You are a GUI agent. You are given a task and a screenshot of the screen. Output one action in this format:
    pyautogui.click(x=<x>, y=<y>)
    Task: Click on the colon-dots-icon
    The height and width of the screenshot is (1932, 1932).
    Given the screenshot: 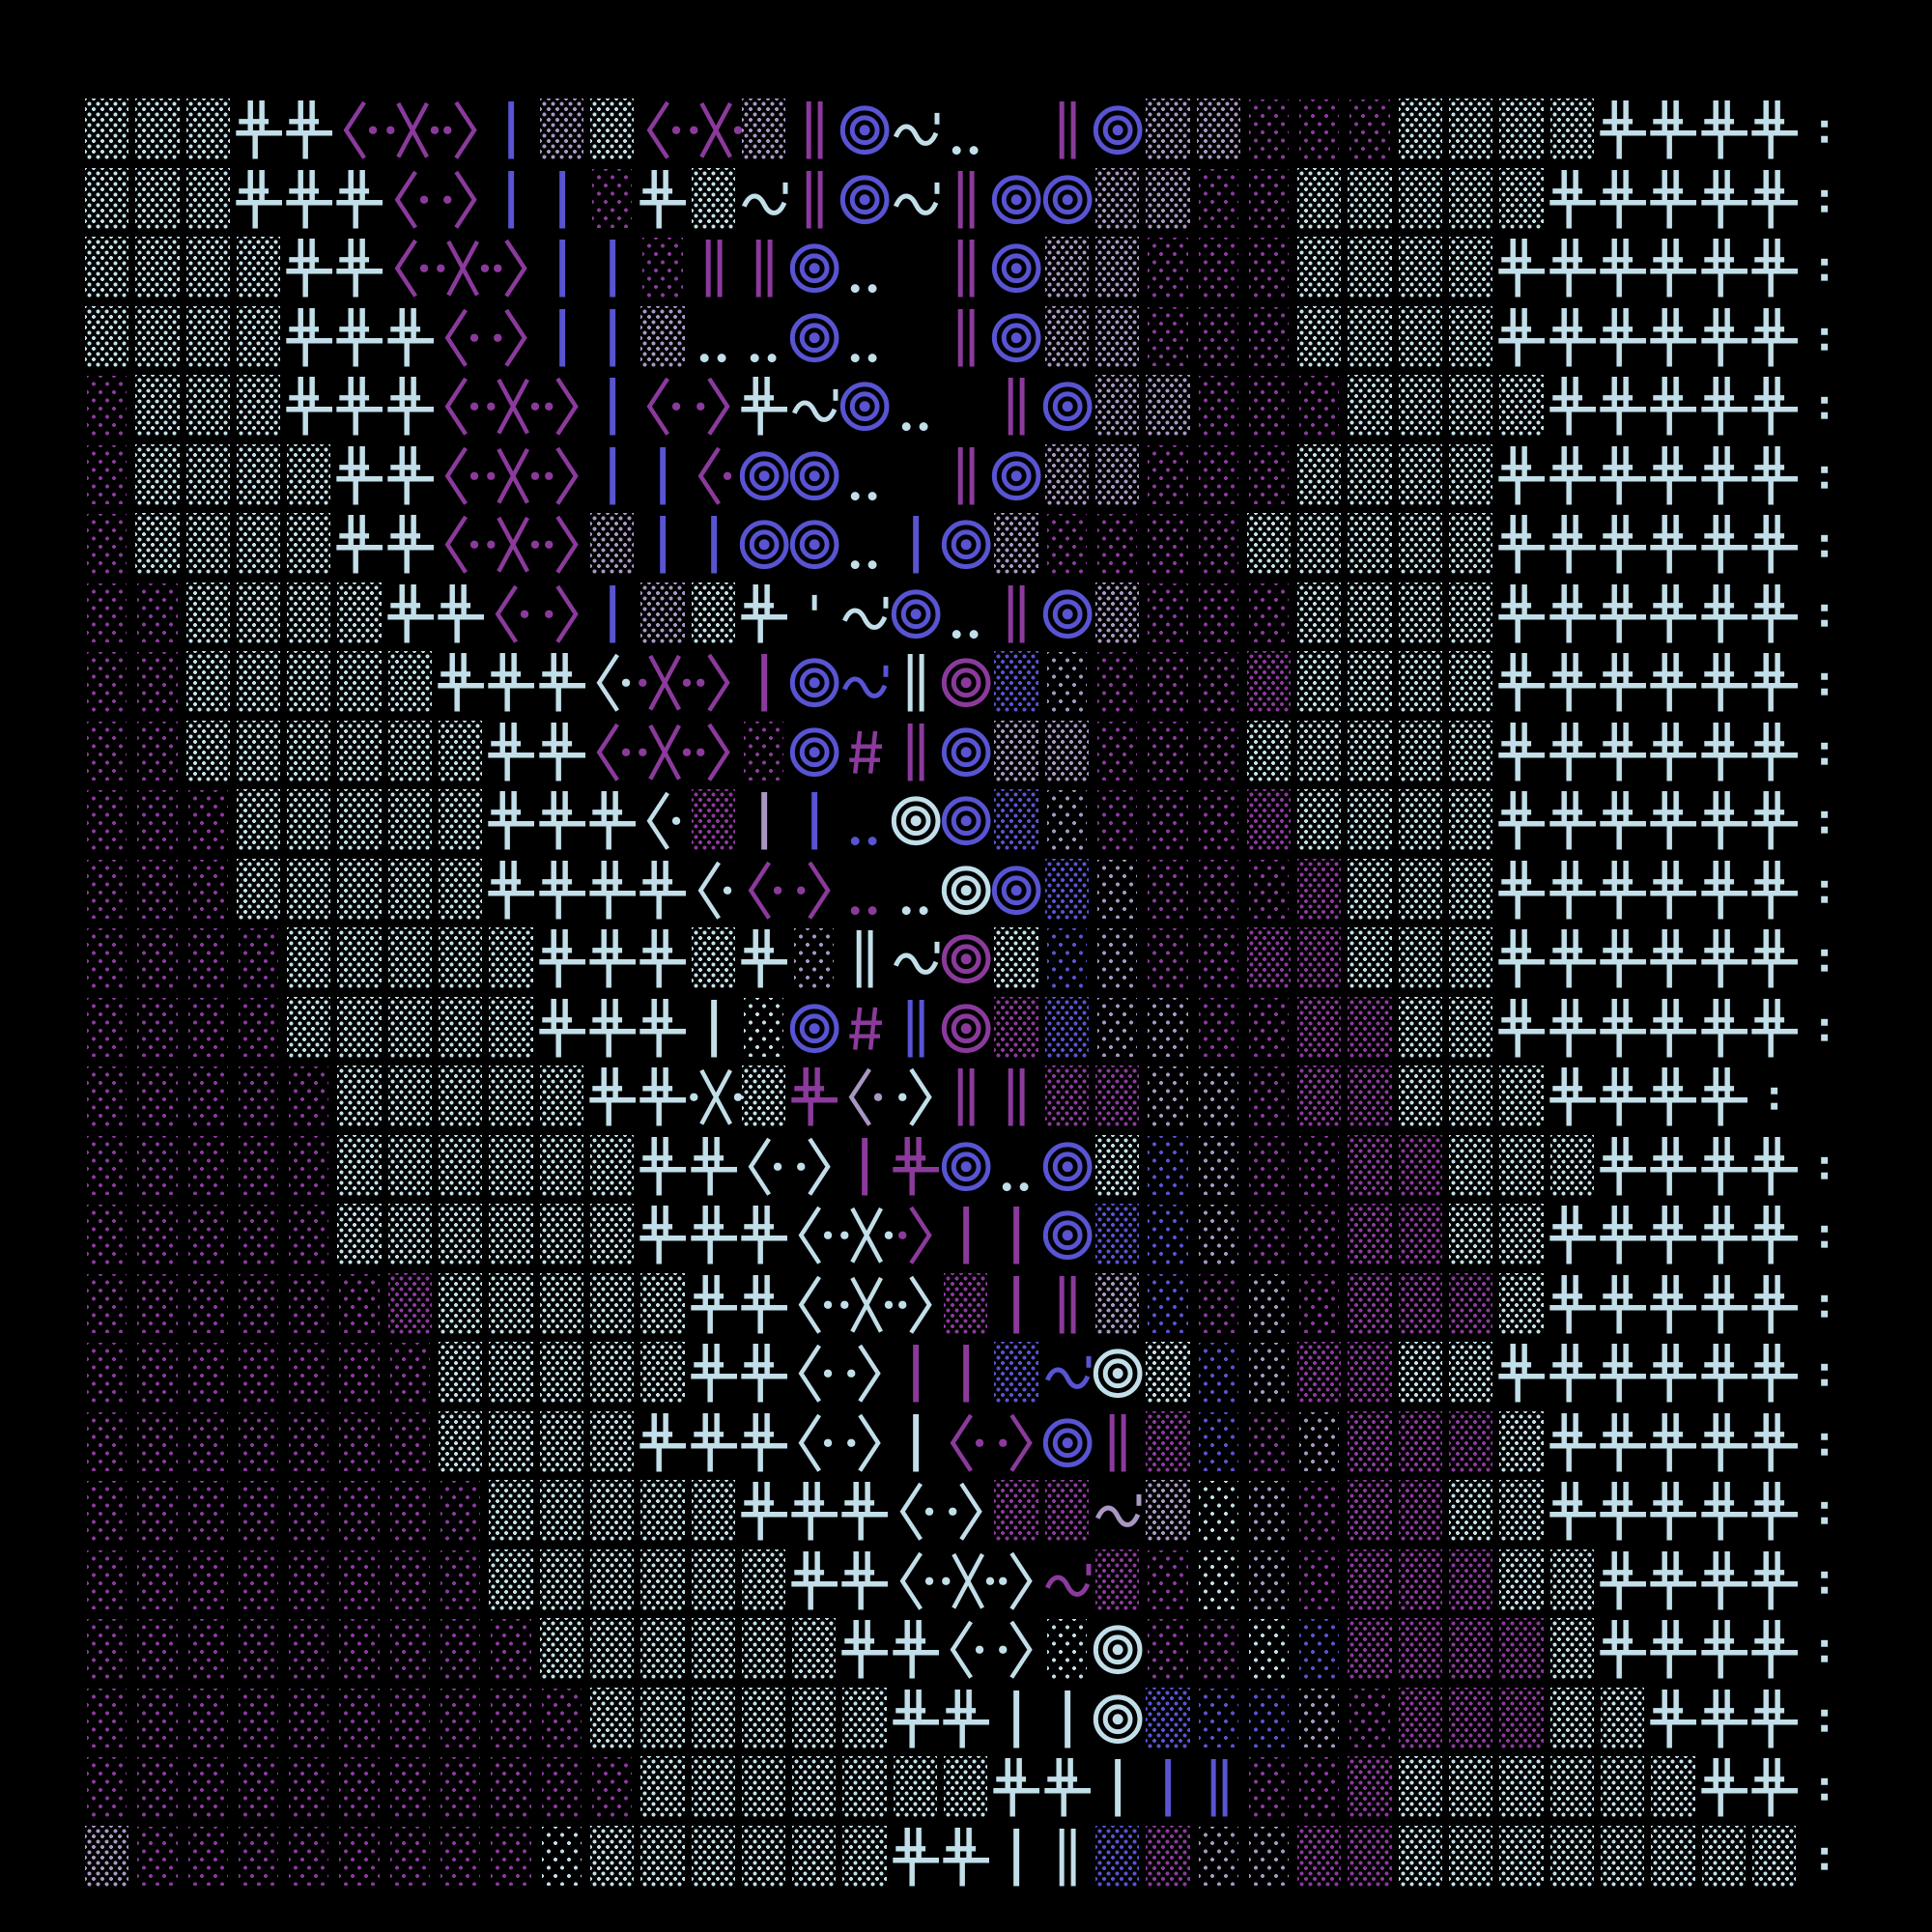 What is the action you would take?
    pyautogui.click(x=1825, y=1512)
    